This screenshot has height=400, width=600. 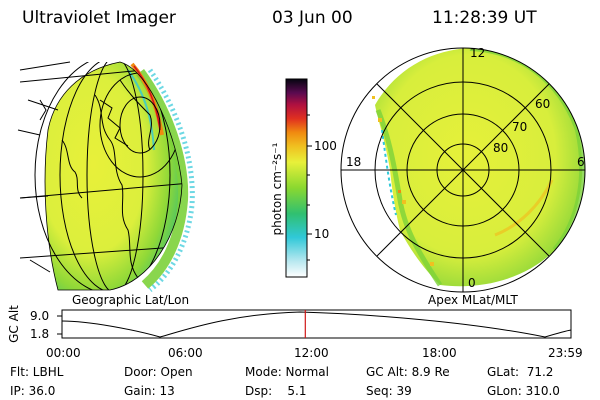 What do you see at coordinates (565, 353) in the screenshot?
I see `orbit-x-tick-2359: 23:59` at bounding box center [565, 353].